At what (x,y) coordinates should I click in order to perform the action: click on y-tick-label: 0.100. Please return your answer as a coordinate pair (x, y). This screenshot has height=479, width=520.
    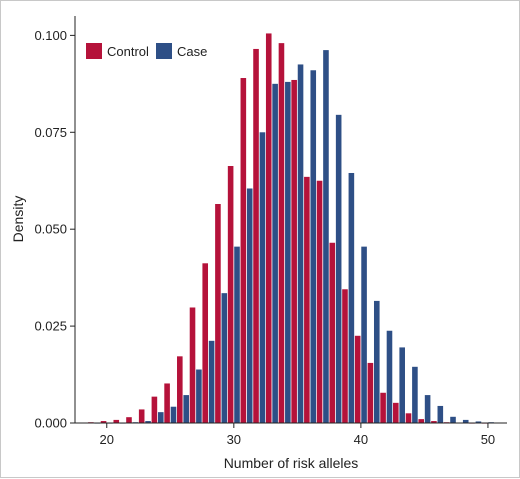
    Looking at the image, I should click on (50, 35).